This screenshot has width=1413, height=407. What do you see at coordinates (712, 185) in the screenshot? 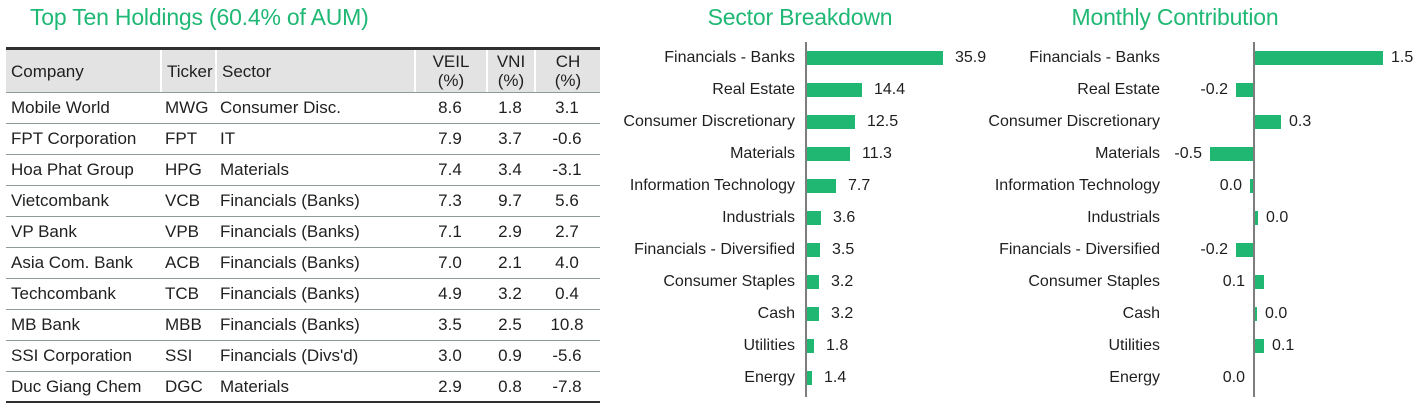
I see `category-label: Information Technology` at bounding box center [712, 185].